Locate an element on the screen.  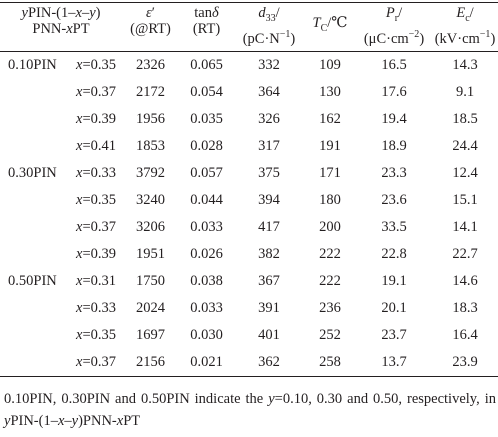
permittivity-cell: 3792 is located at coordinates (150, 172).